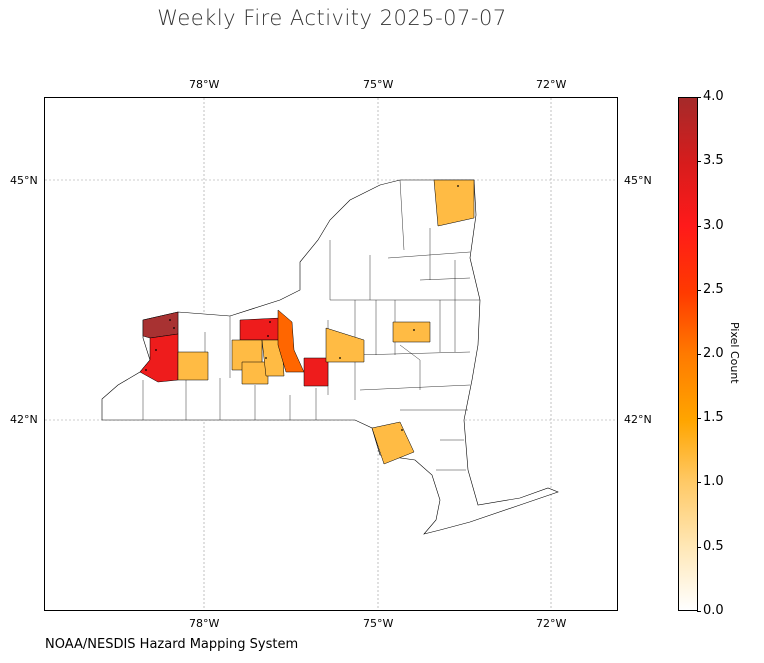 The height and width of the screenshot is (663, 764). I want to click on lat-tick-left-42n: 42°N, so click(24, 419).